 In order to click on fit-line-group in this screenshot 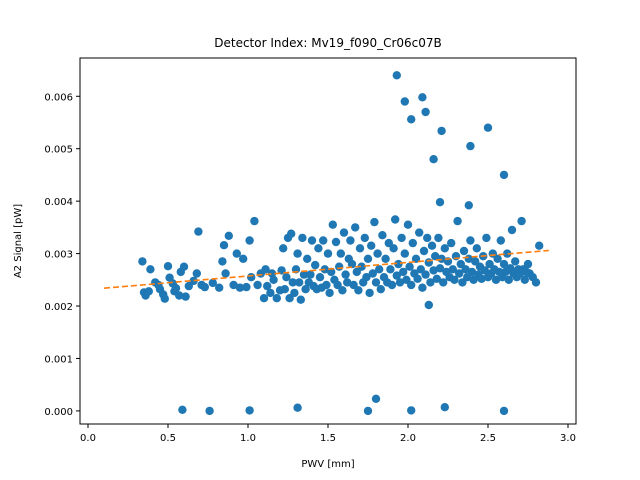, I will do `click(326, 269)`.